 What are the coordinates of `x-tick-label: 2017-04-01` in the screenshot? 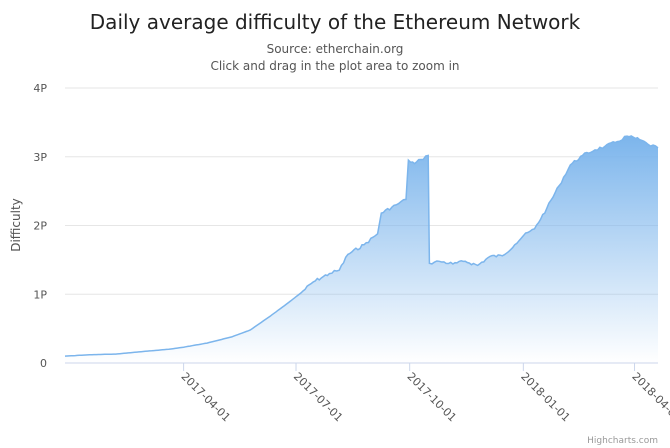 It's located at (205, 397).